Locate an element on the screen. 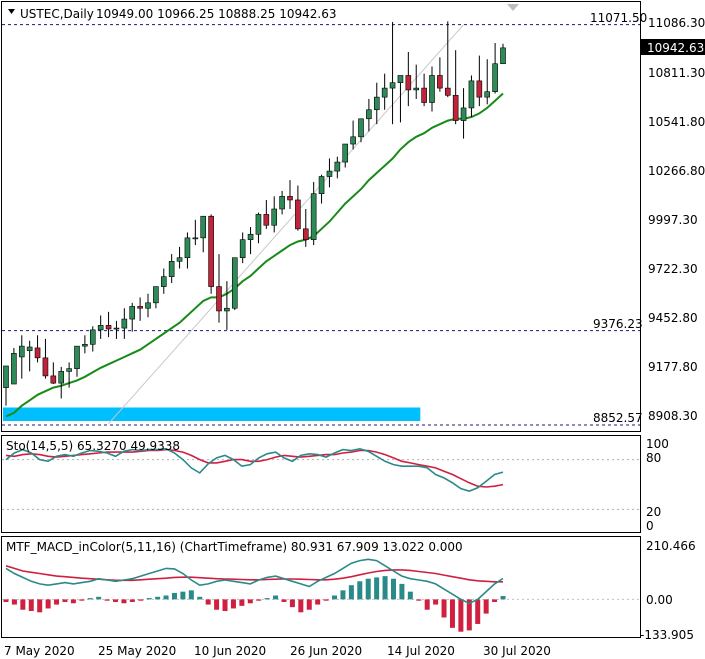  stoch-level: 20 is located at coordinates (653, 512).